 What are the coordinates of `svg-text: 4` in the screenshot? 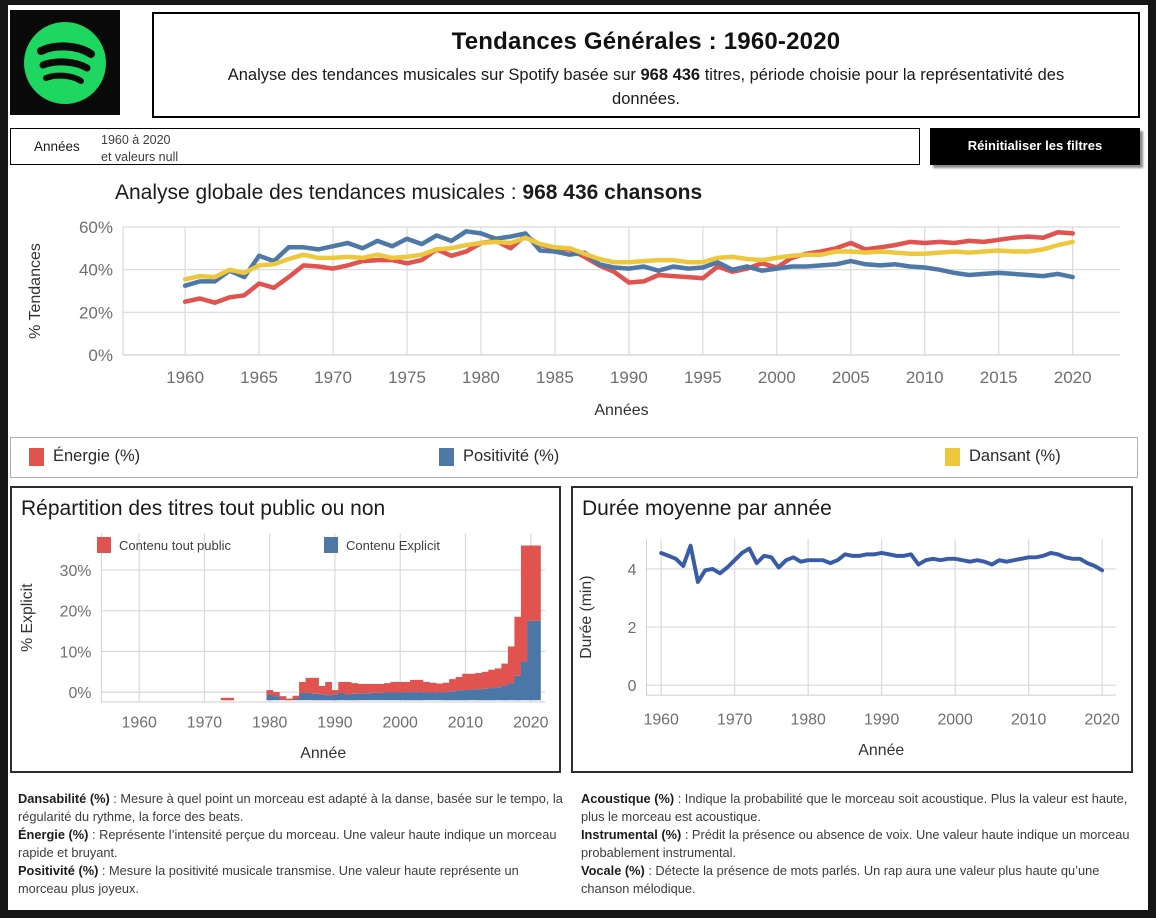 It's located at (632, 570).